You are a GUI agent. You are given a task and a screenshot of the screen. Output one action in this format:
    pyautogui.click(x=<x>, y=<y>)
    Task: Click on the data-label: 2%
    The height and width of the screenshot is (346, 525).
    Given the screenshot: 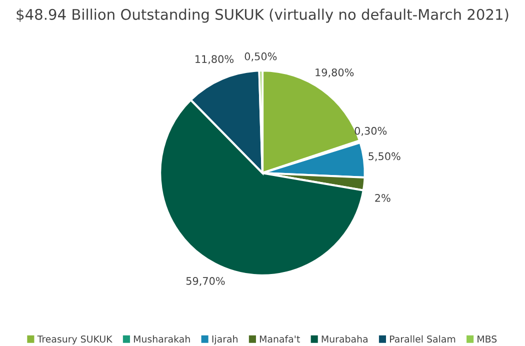 What is the action you would take?
    pyautogui.click(x=382, y=198)
    